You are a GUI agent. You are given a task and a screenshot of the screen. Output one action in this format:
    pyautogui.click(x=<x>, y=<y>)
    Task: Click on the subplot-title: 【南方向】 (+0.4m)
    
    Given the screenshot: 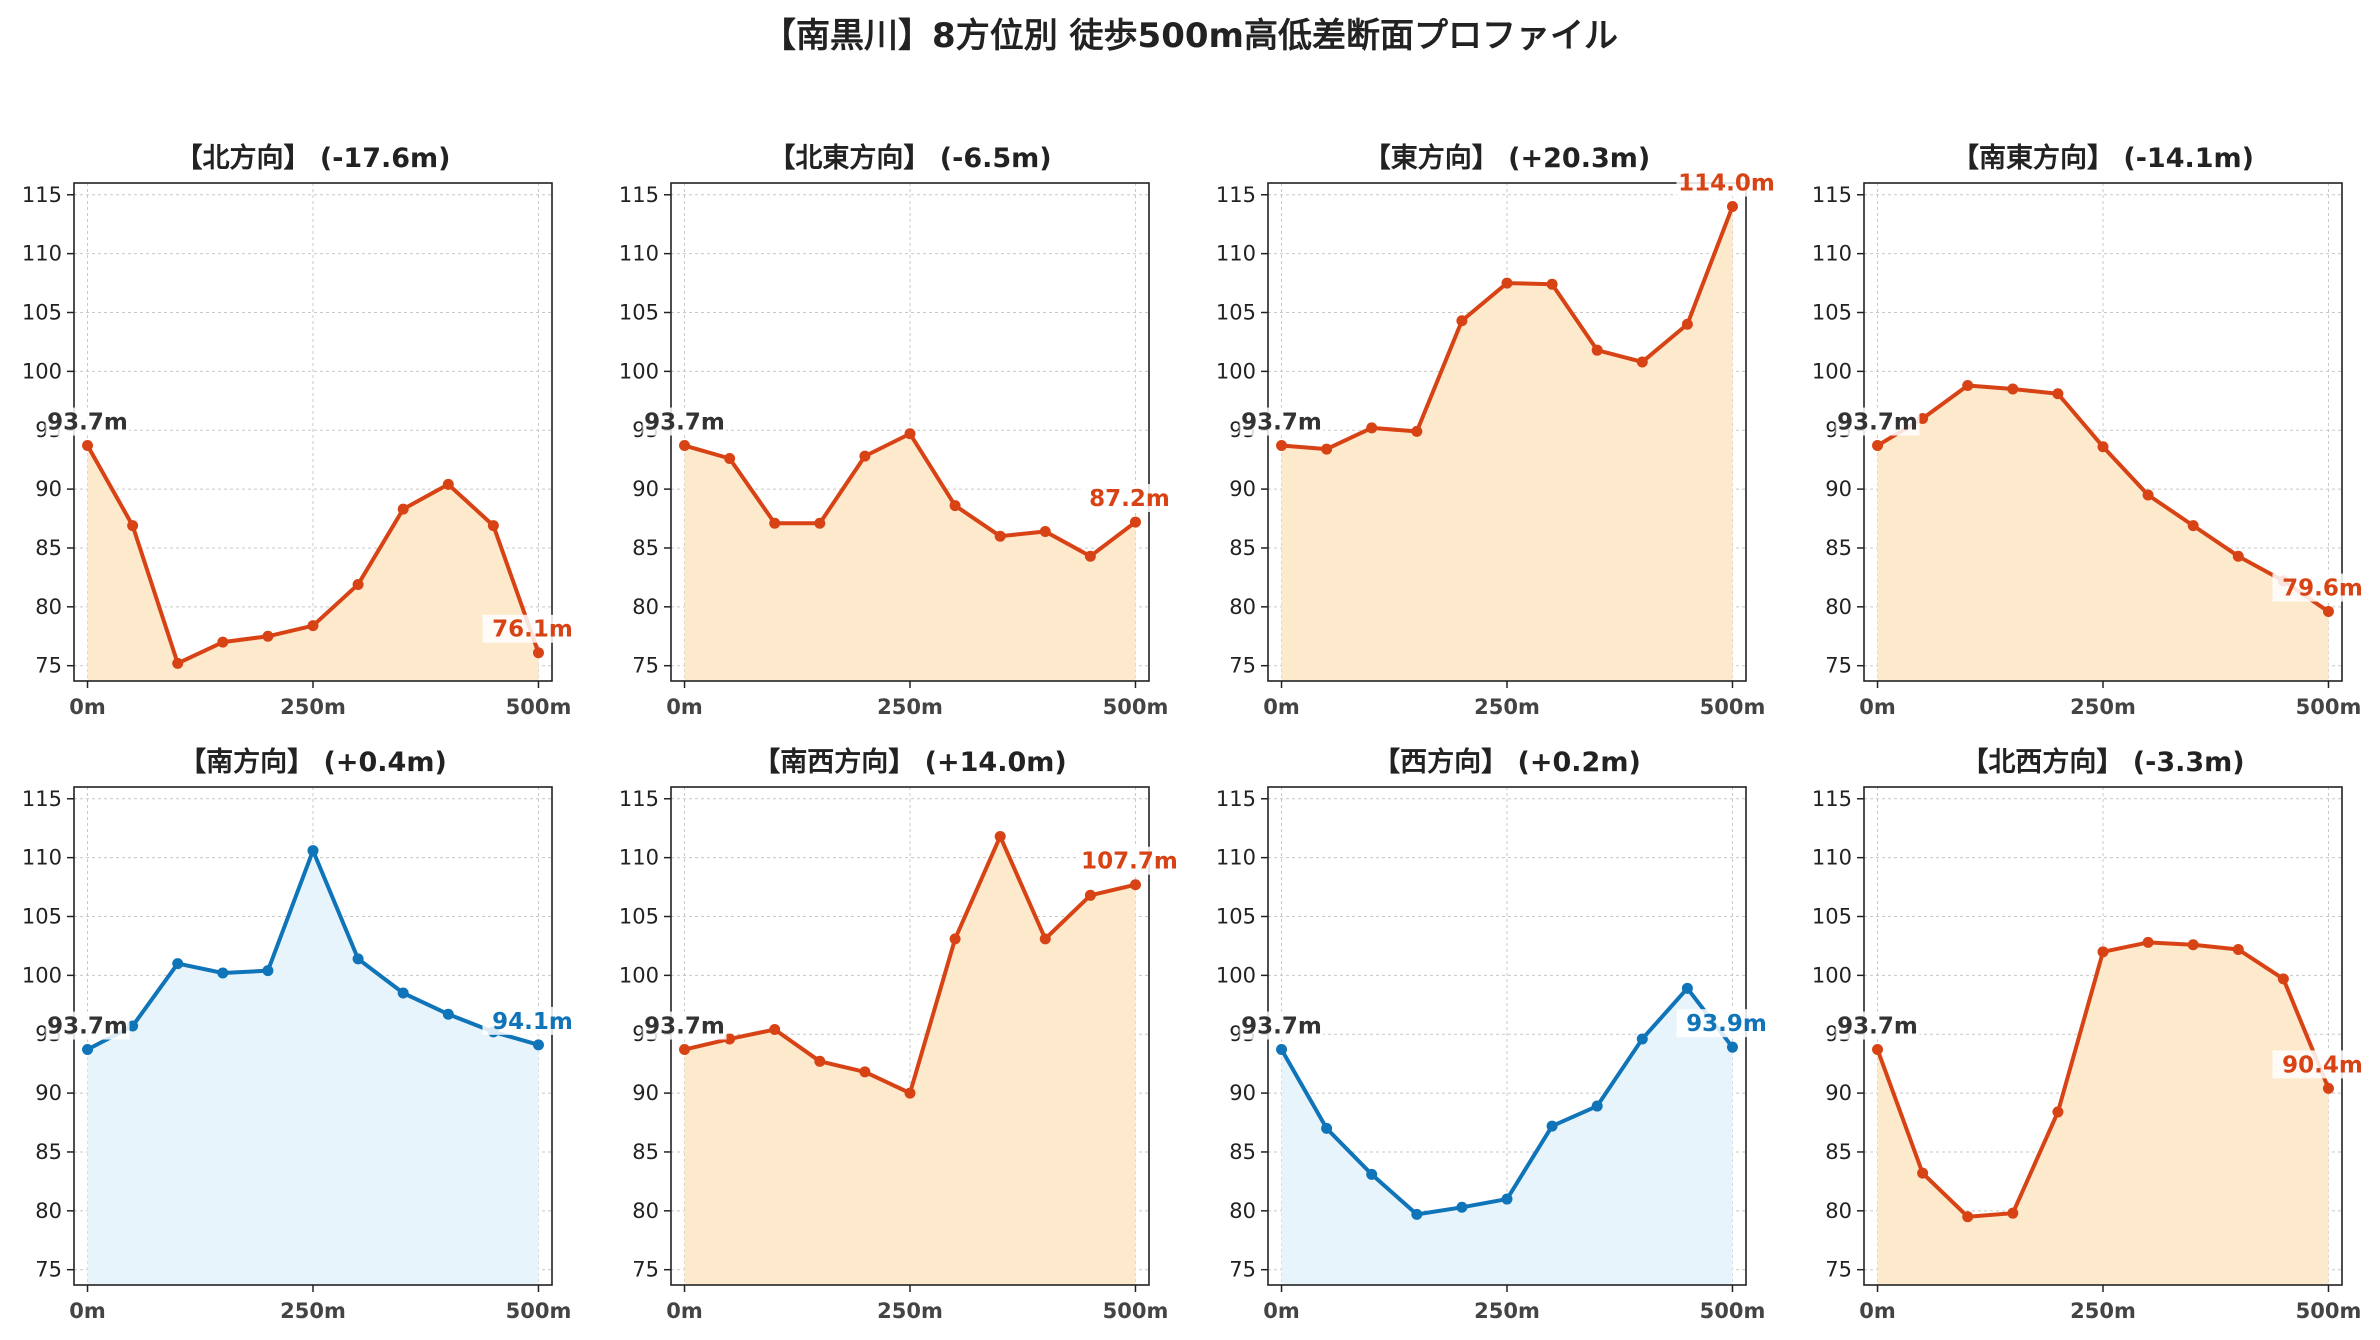 What is the action you would take?
    pyautogui.click(x=313, y=762)
    